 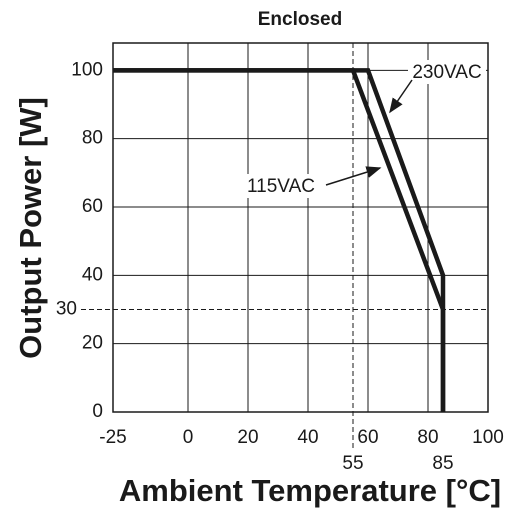 I want to click on y-tick-label: 20, so click(x=92, y=343).